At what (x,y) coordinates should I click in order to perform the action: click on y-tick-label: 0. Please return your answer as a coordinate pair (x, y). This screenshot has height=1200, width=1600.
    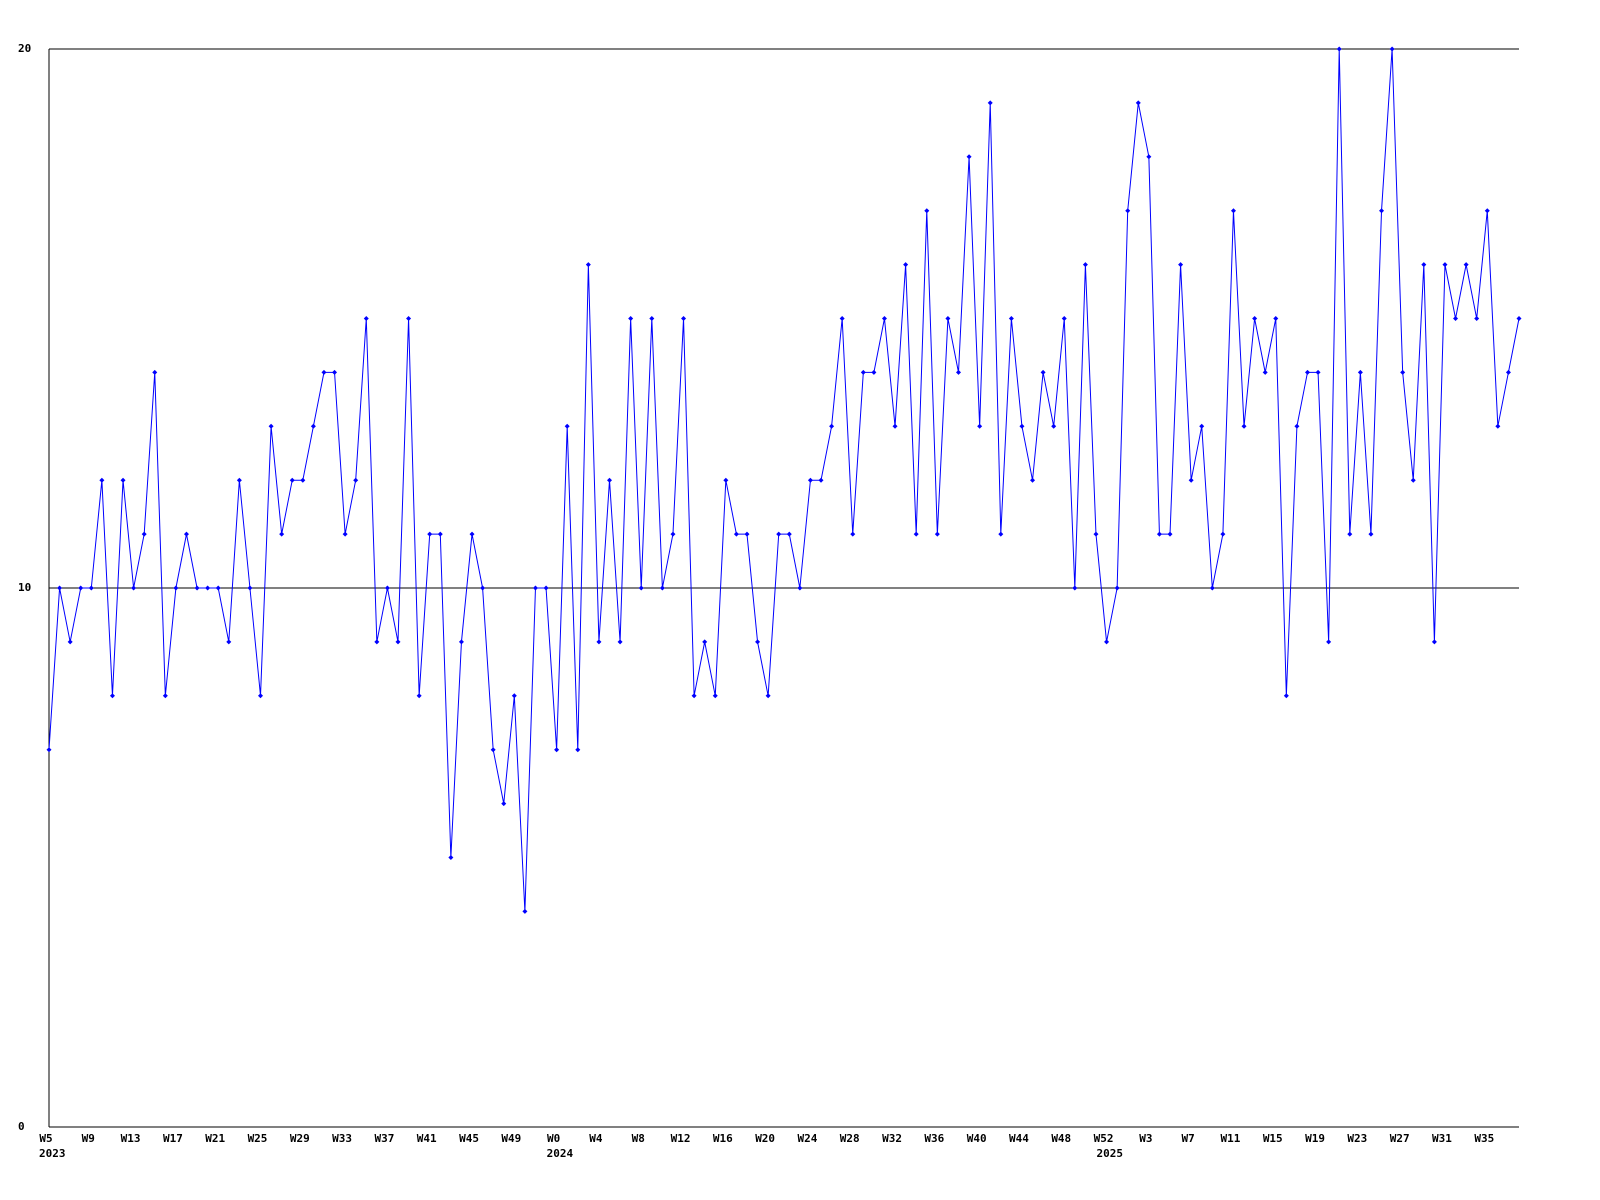
    Looking at the image, I should click on (21, 1126).